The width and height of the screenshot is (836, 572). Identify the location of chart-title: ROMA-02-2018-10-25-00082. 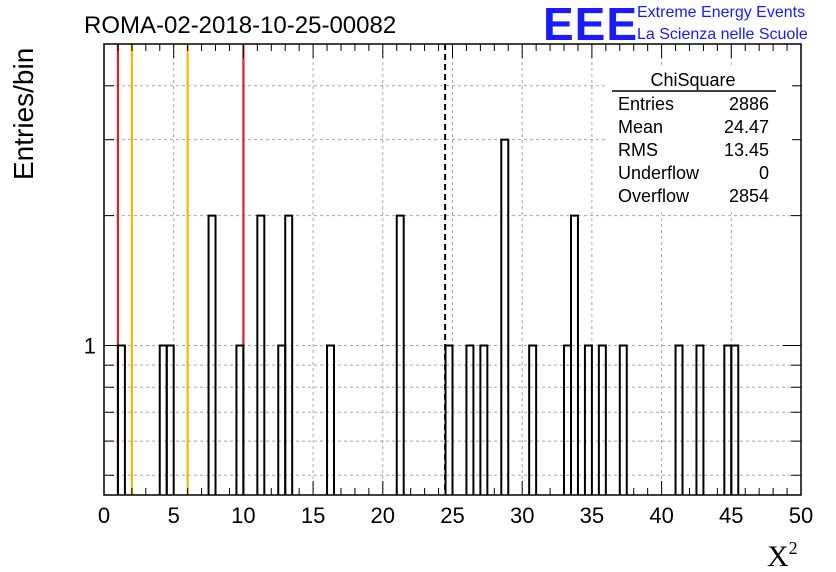
(240, 25).